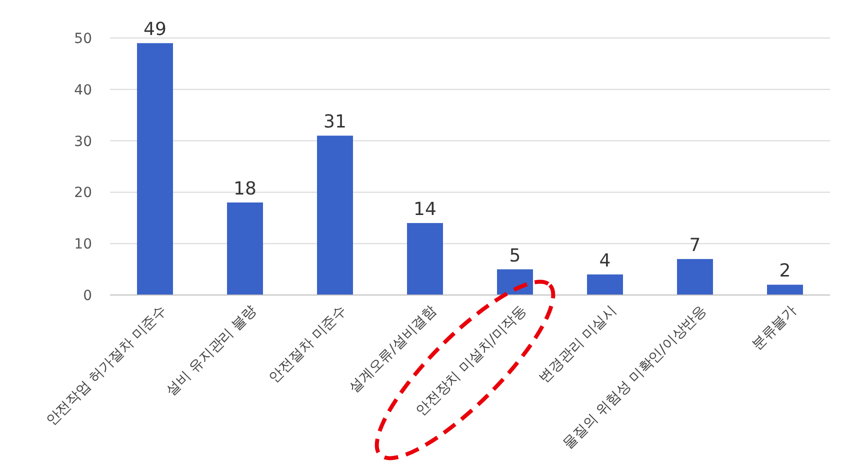  What do you see at coordinates (155, 29) in the screenshot?
I see `data-label: 49` at bounding box center [155, 29].